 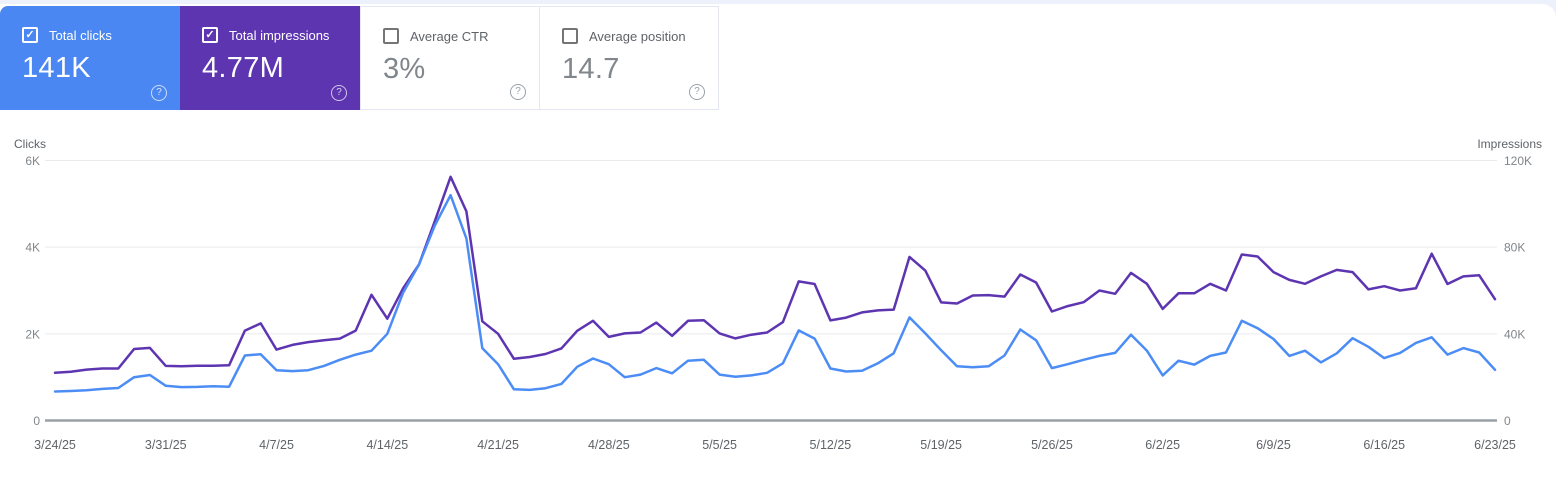 I want to click on right-axis-tick: 0, so click(x=1507, y=421).